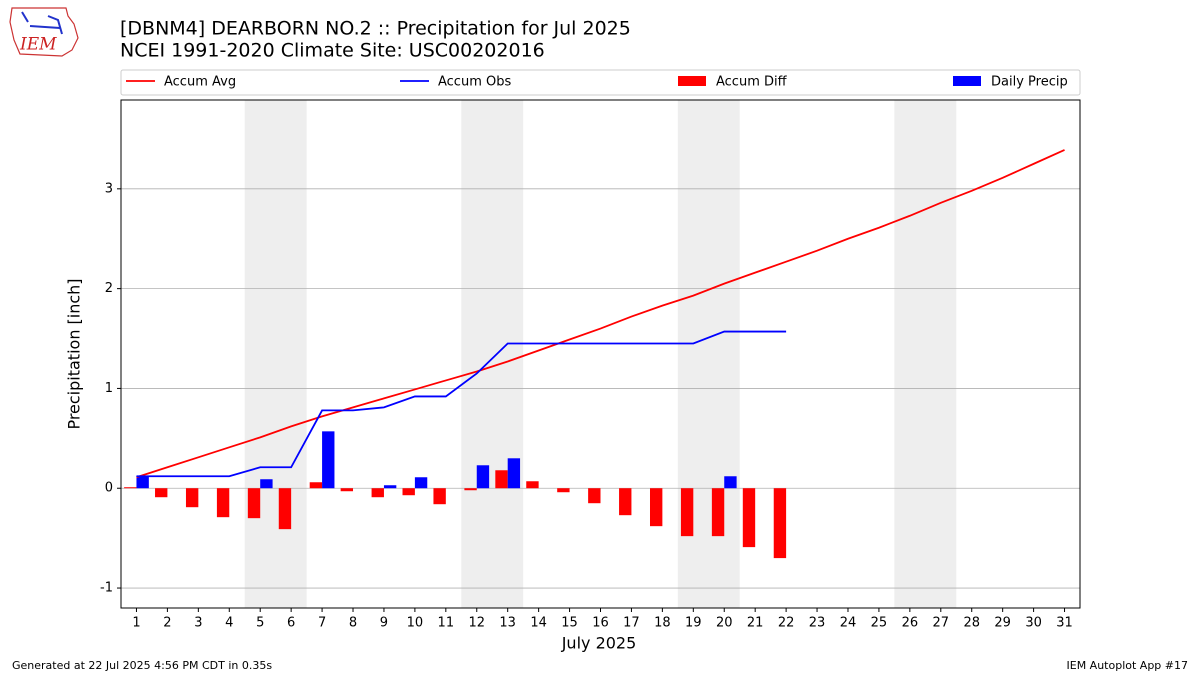 Image resolution: width=1200 pixels, height=675 pixels. I want to click on x-tick-label: 7, so click(322, 623).